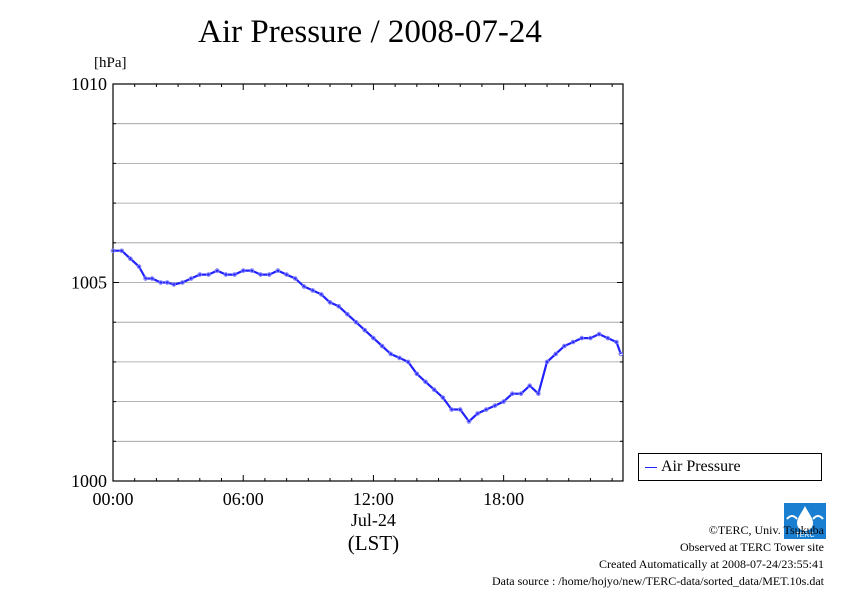 This screenshot has height=595, width=842. What do you see at coordinates (503, 499) in the screenshot?
I see `x-tick-label: 18:00` at bounding box center [503, 499].